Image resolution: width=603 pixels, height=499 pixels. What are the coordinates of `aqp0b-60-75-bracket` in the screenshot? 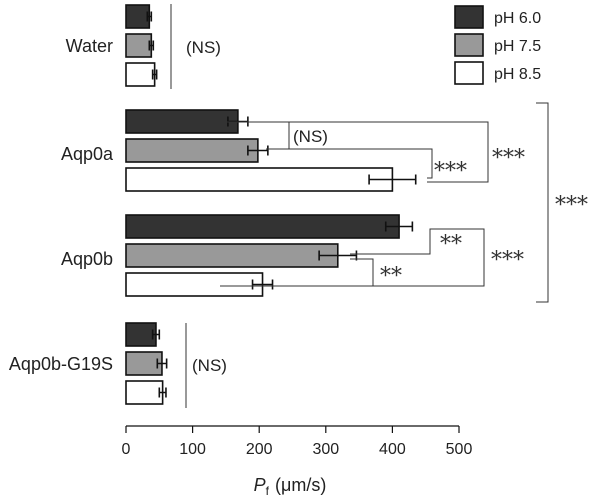 It's located at (391, 241).